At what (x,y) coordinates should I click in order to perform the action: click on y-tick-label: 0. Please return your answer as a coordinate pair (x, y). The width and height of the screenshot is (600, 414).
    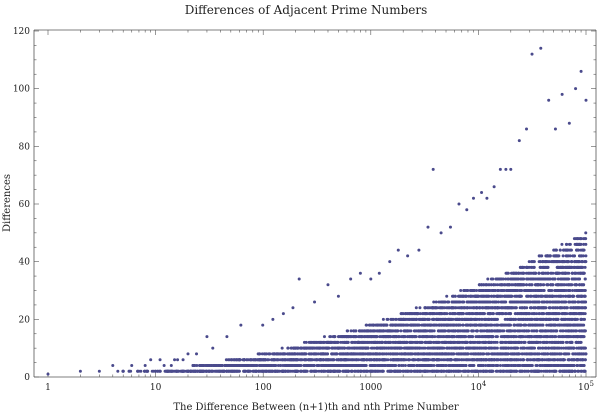
    Looking at the image, I should click on (27, 378).